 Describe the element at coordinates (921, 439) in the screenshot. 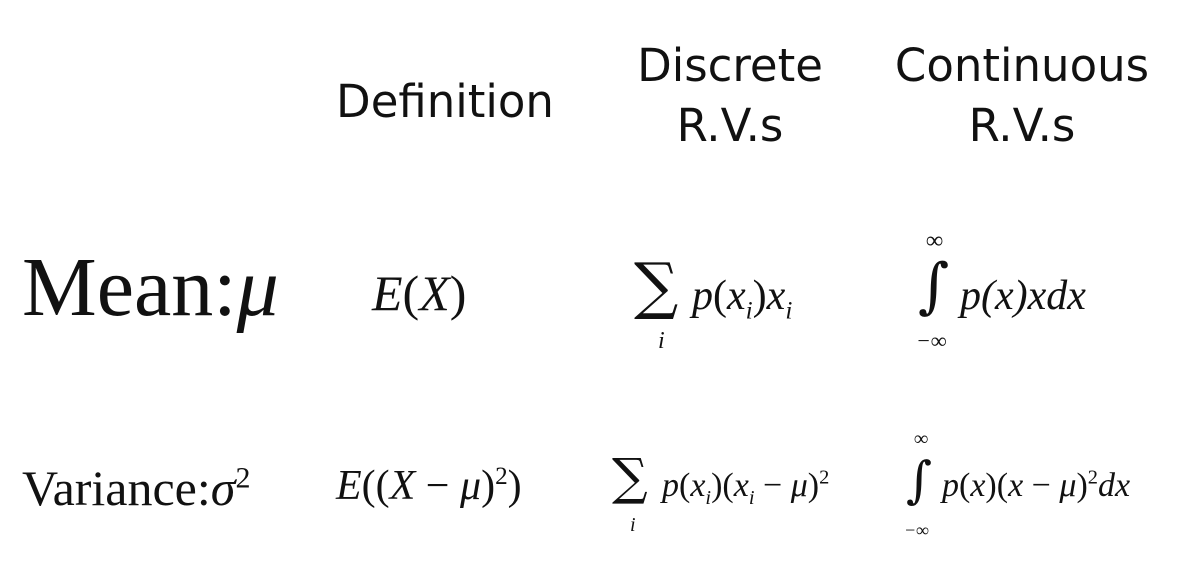

I see `variance-int-upper: ∞` at that location.